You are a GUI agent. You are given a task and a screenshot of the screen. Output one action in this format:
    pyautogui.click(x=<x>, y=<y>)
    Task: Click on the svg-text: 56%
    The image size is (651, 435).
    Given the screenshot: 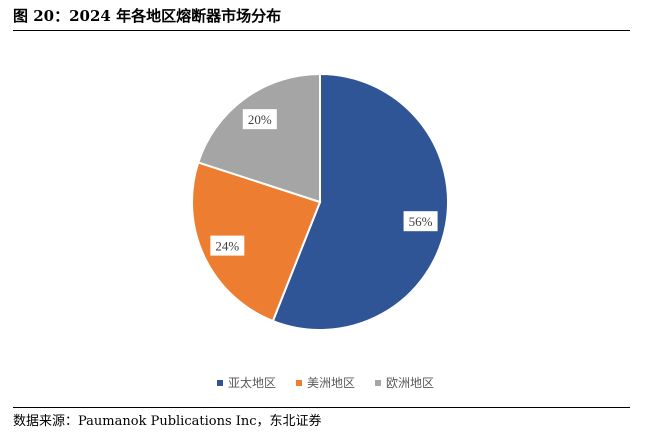 What is the action you would take?
    pyautogui.click(x=421, y=221)
    